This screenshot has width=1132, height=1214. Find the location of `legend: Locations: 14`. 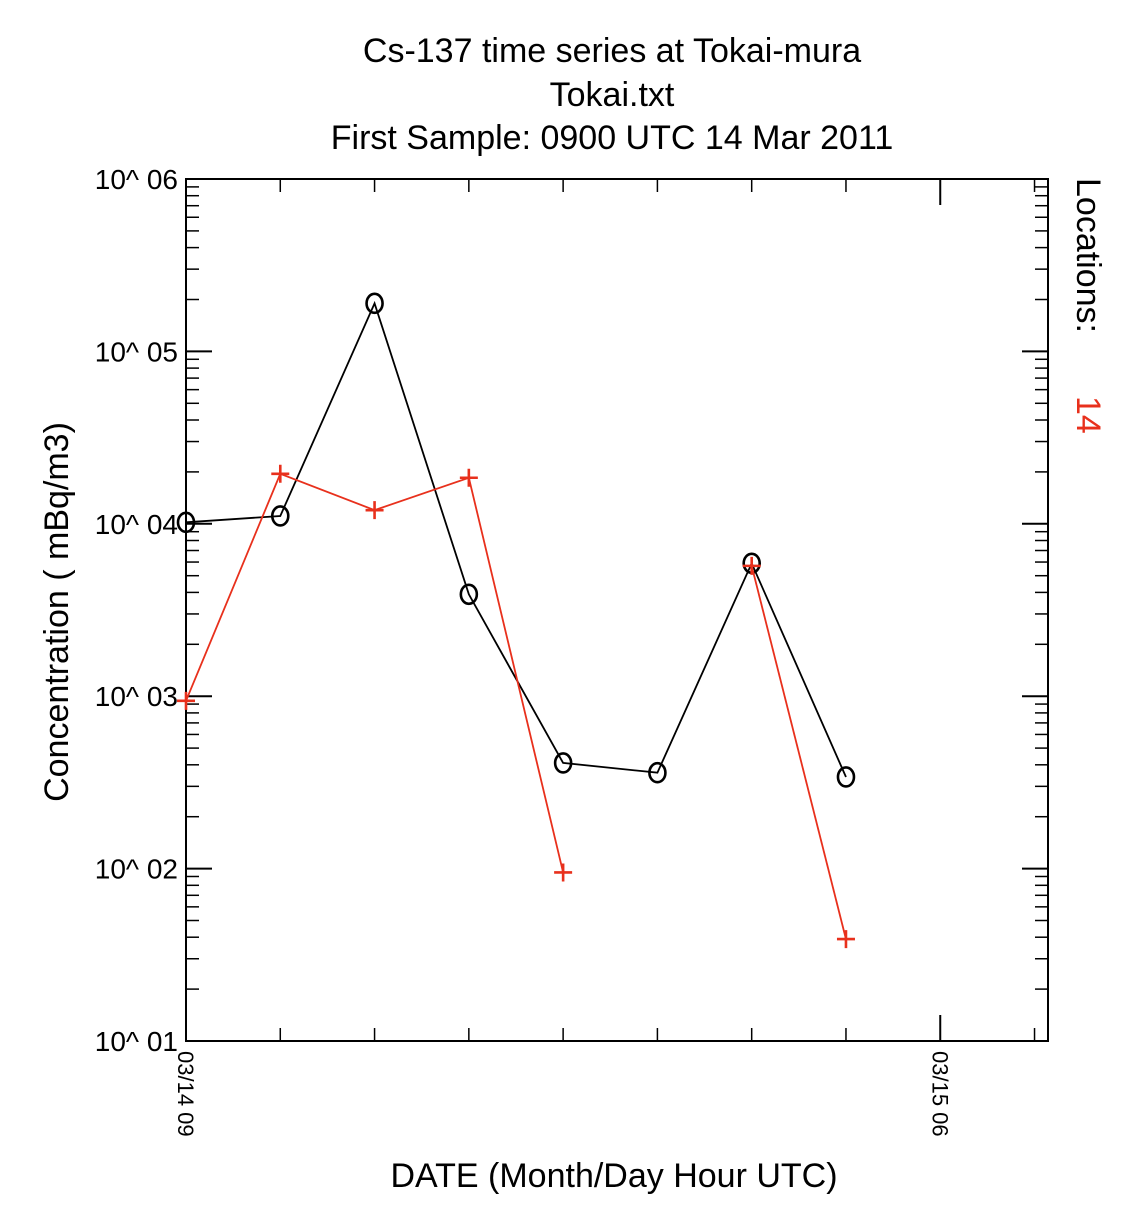

legend: Locations: 14 is located at coordinates (1088, 306).